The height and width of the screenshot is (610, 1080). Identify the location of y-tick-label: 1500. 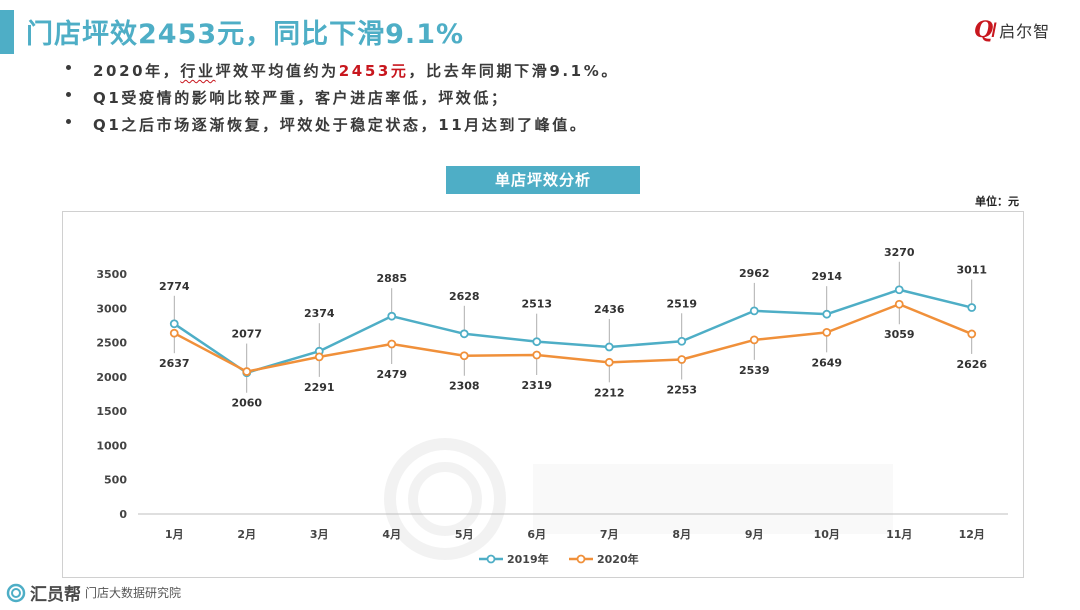
(111, 411).